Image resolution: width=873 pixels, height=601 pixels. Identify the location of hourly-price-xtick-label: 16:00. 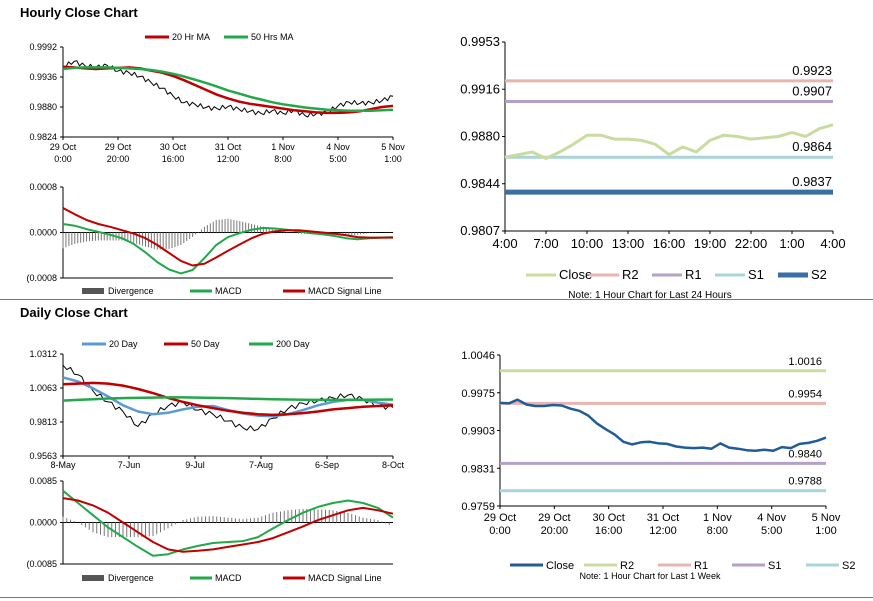
(173, 159).